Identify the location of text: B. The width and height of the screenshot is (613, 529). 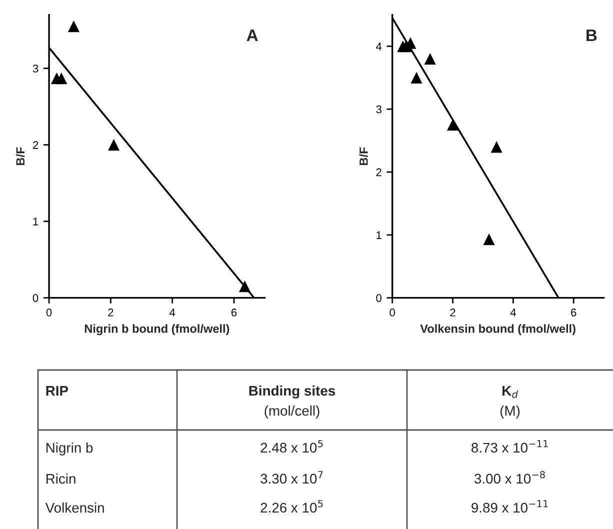
(591, 36).